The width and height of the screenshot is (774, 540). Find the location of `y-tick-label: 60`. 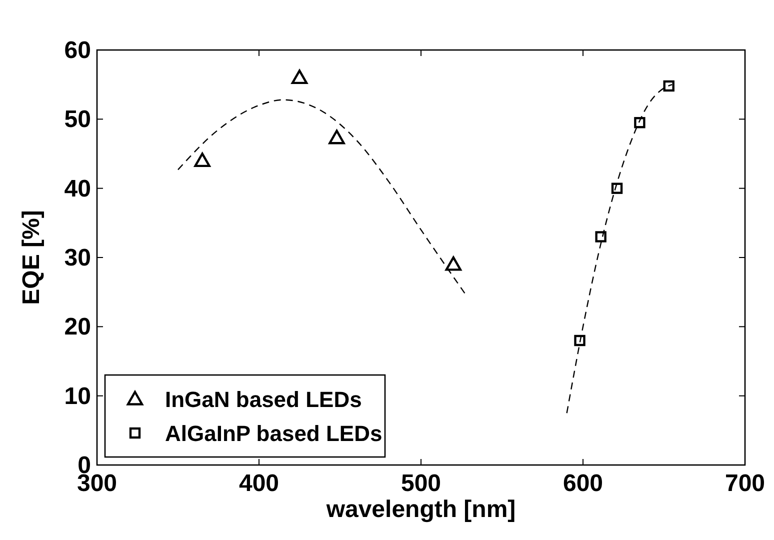

y-tick-label: 60 is located at coordinates (77, 50).